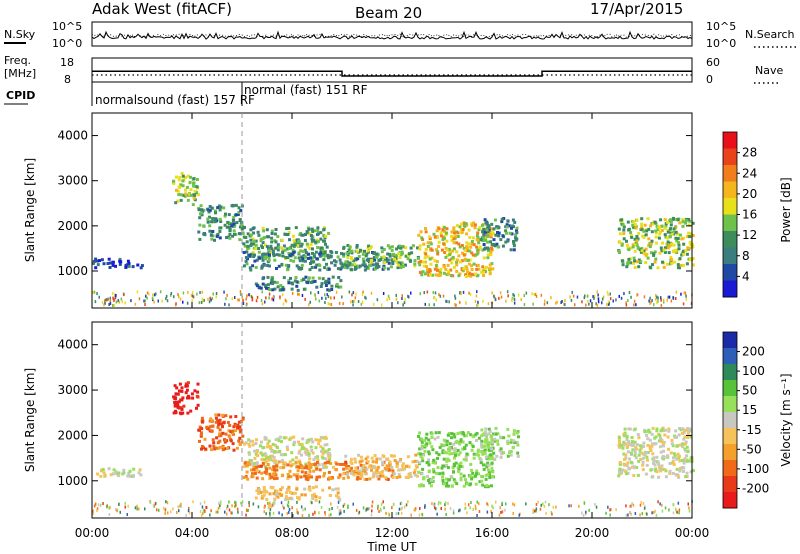  Describe the element at coordinates (786, 209) in the screenshot. I see `power-colorbar-label: Power [dB]` at that location.